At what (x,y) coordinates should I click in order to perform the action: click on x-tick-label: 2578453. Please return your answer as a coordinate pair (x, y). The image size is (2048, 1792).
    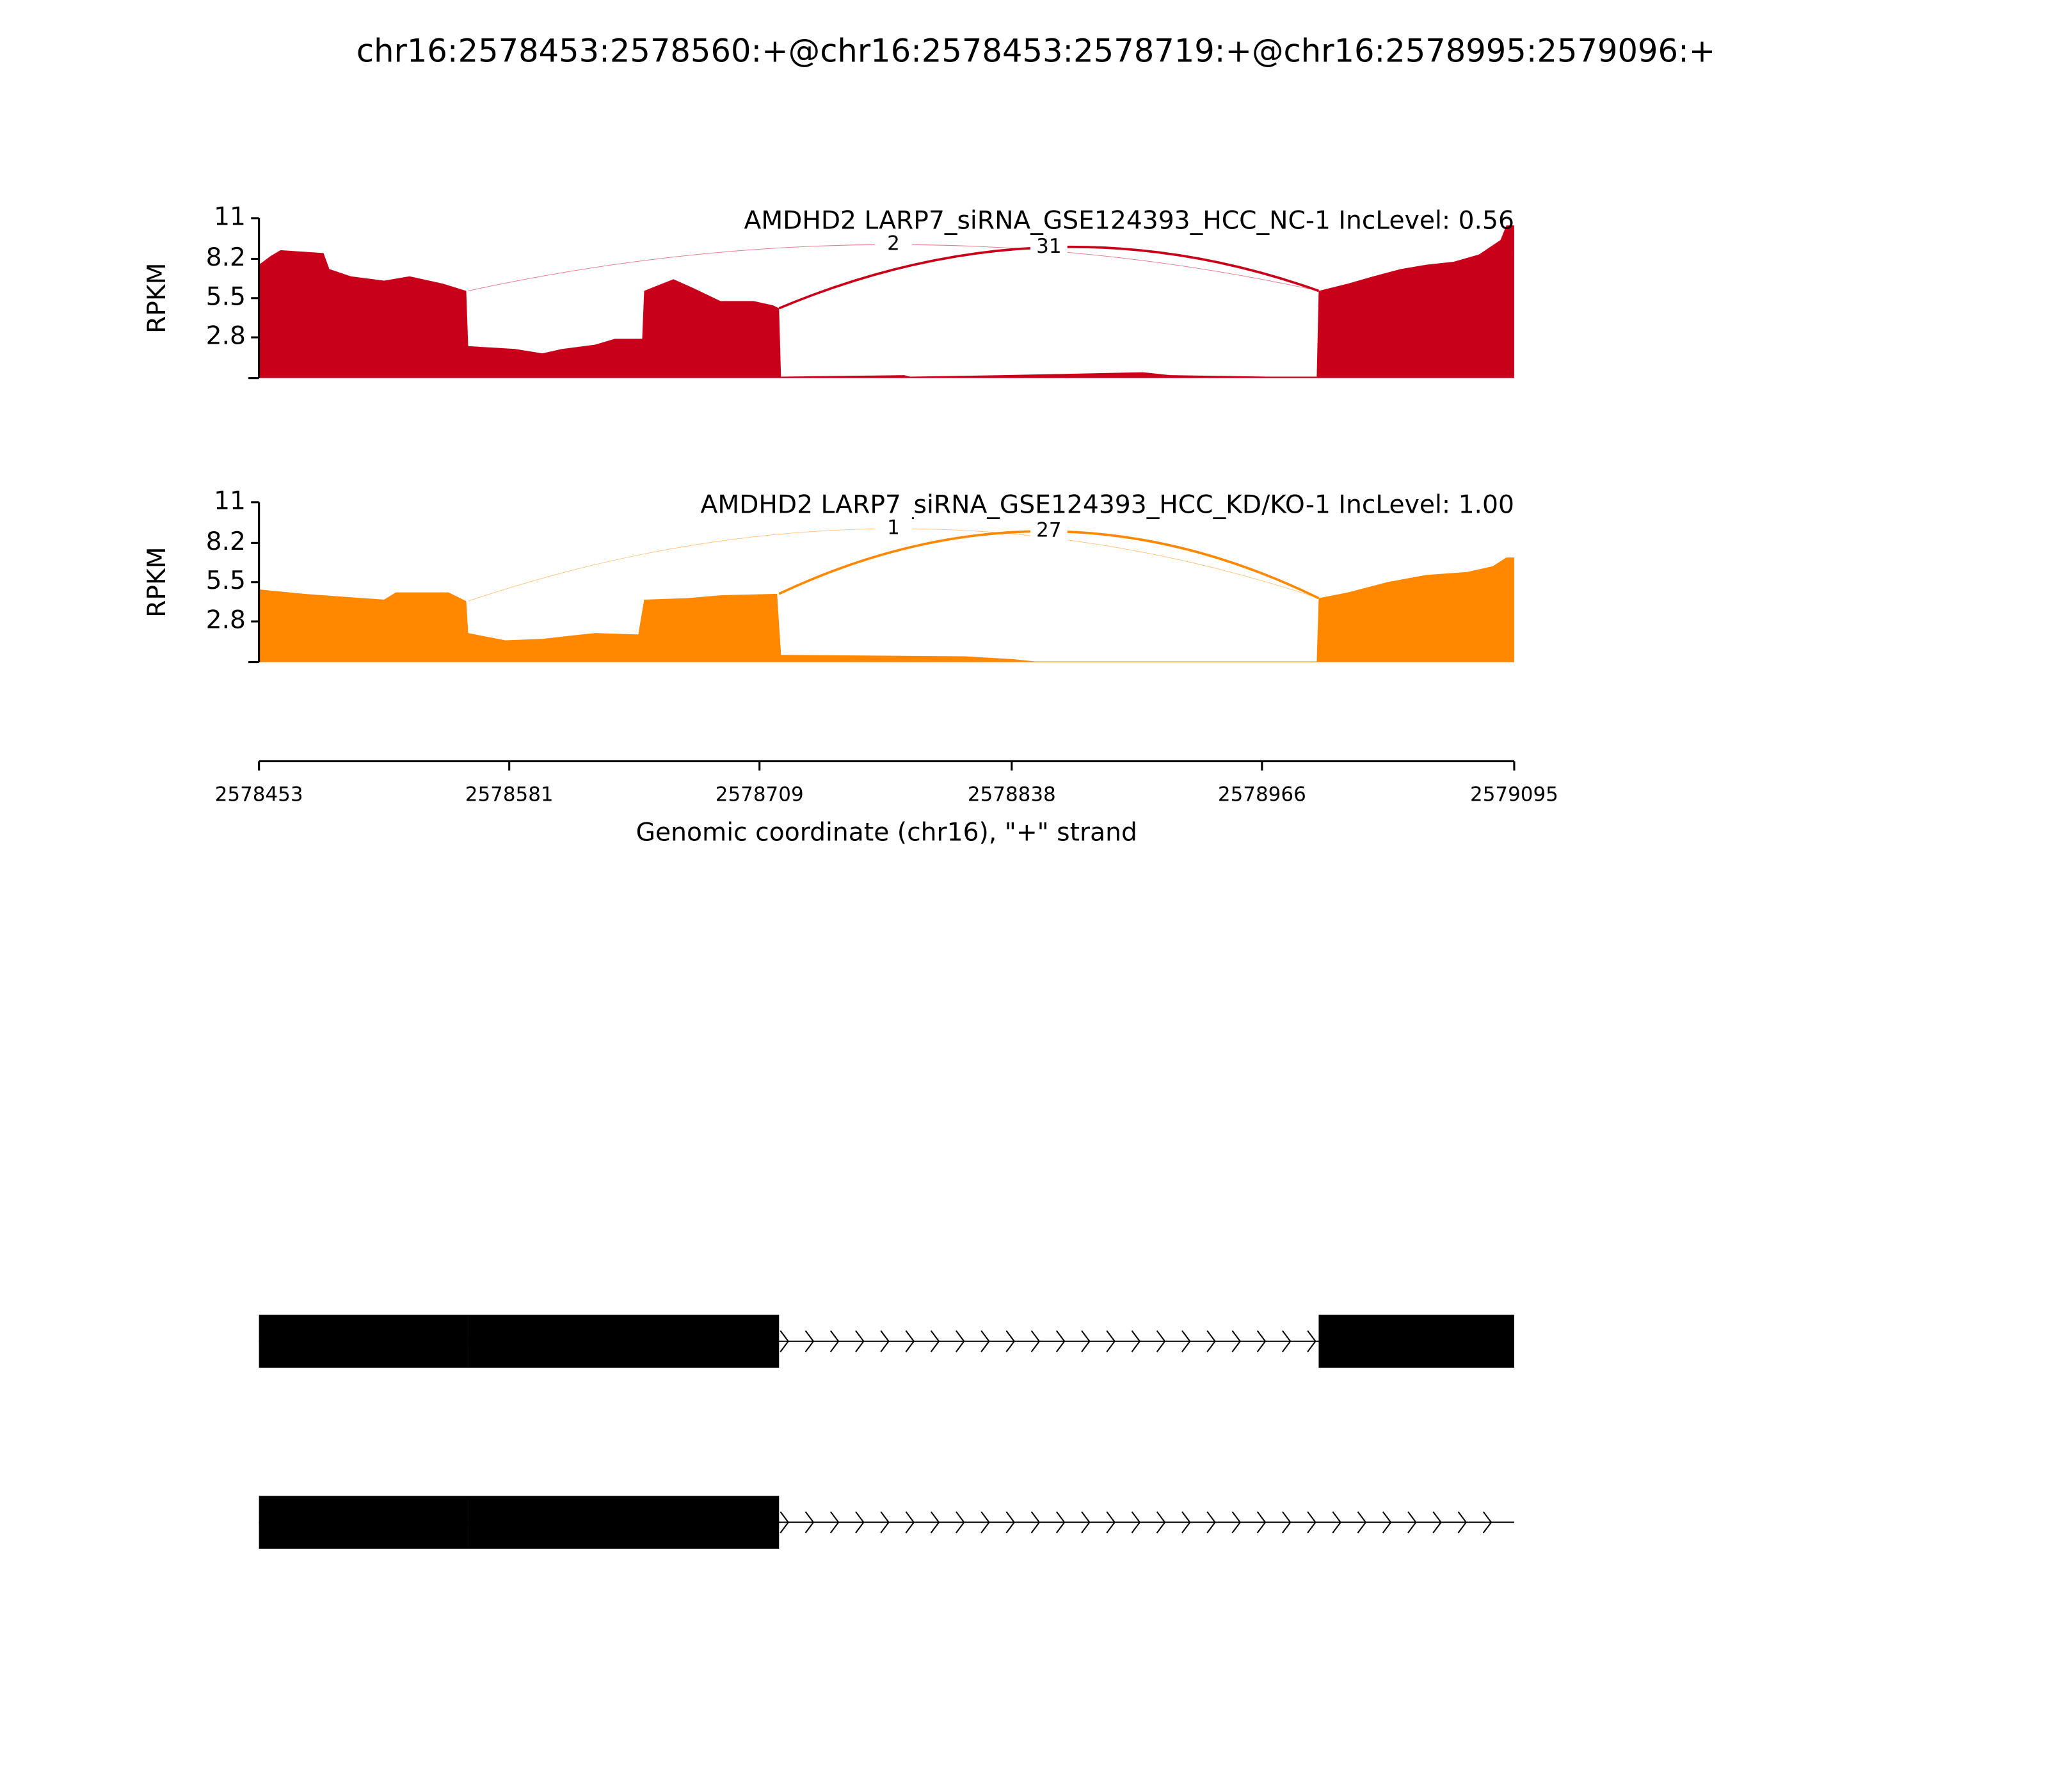
    Looking at the image, I should click on (259, 794).